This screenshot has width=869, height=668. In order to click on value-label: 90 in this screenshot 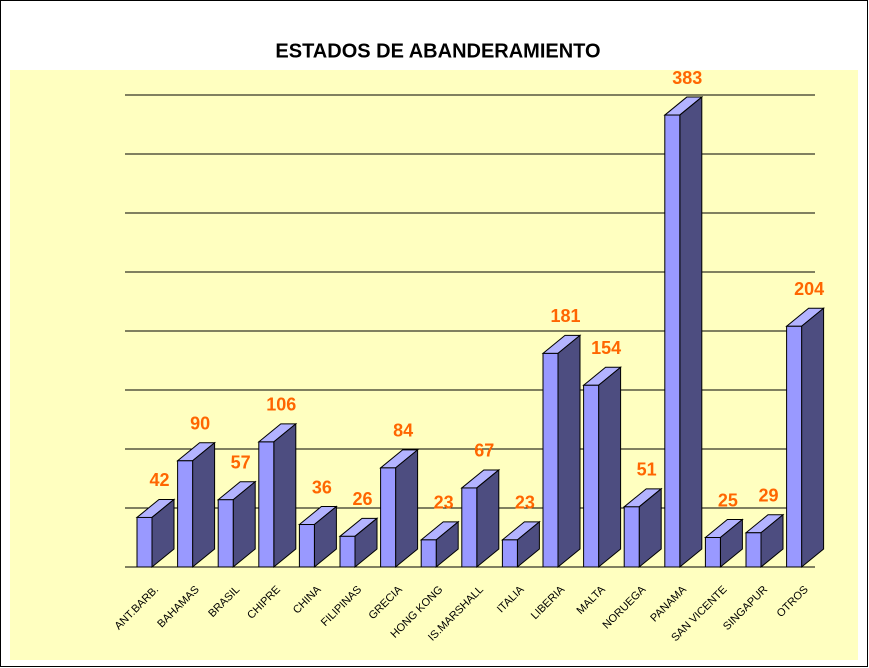, I will do `click(200, 424)`.